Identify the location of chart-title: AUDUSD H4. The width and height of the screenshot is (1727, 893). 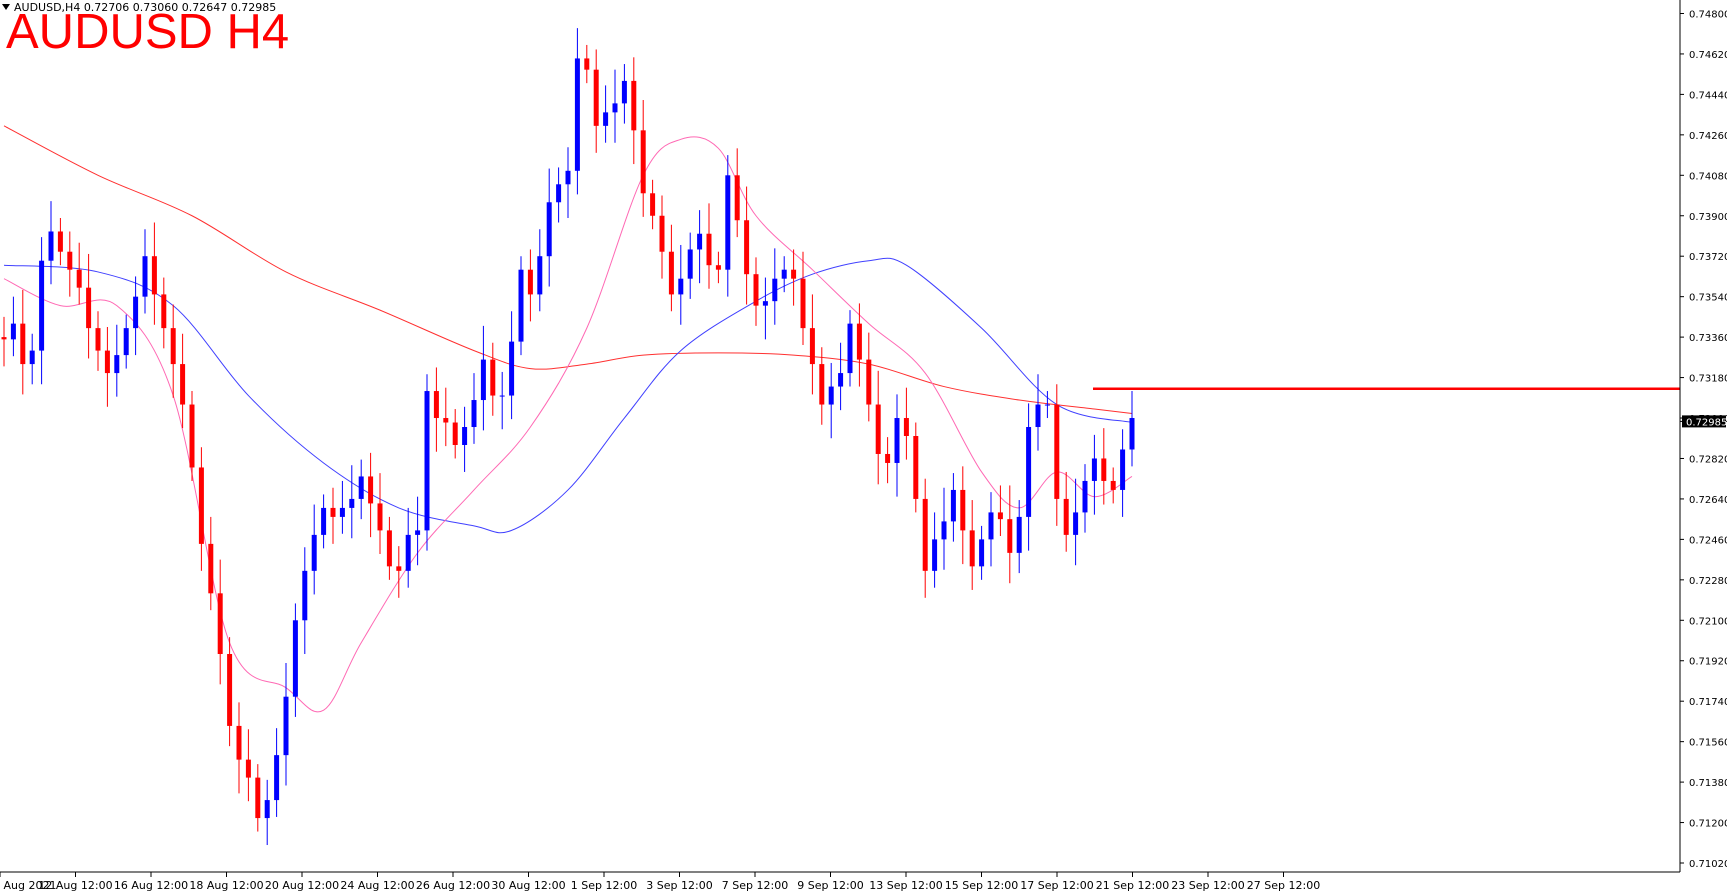
(148, 32).